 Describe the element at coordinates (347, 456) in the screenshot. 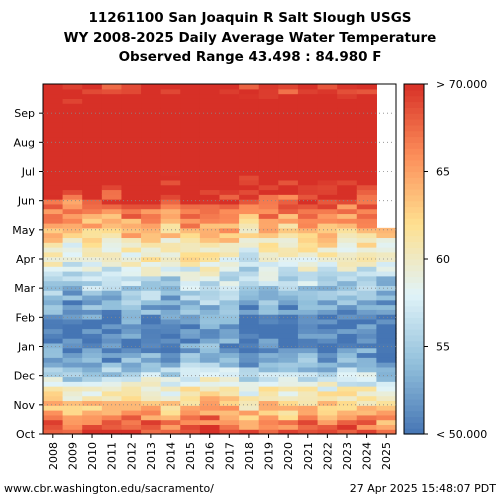

I see `x-tick-label: 2023` at that location.